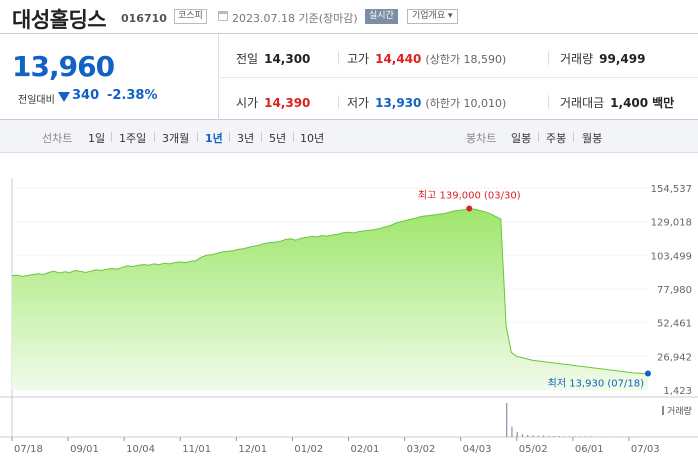 This screenshot has width=698, height=470. I want to click on change-value: 340, so click(86, 95).